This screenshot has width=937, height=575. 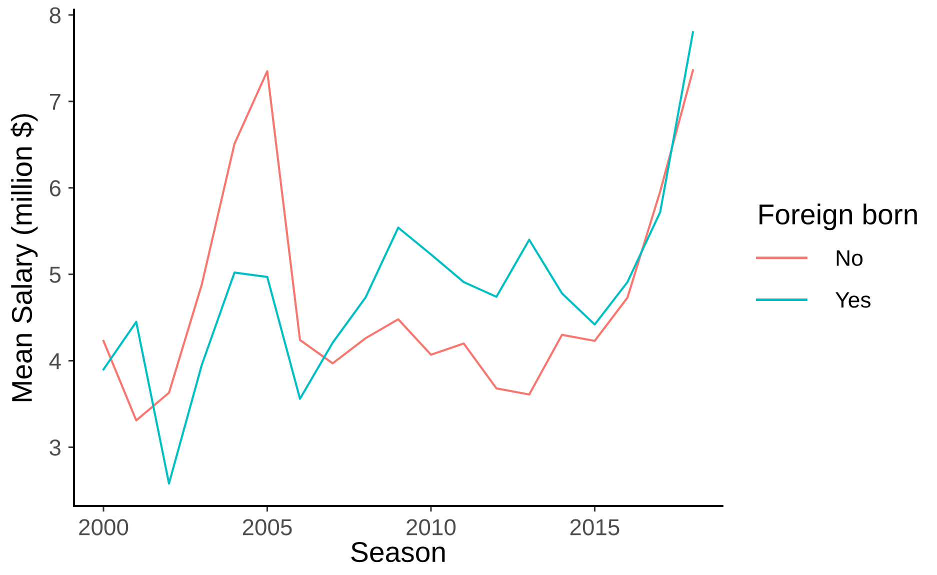 I want to click on y-tick-label: 8, so click(x=55, y=15).